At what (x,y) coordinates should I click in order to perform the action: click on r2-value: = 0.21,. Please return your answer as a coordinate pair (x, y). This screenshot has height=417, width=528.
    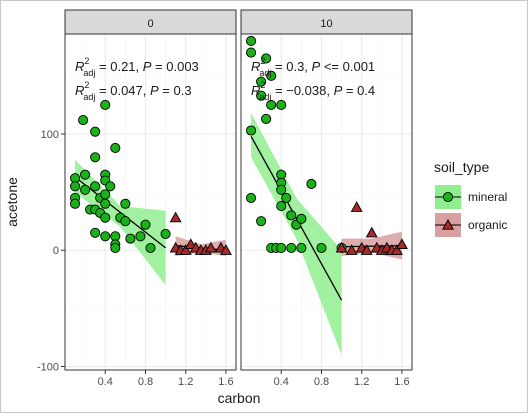
    Looking at the image, I should click on (118, 66).